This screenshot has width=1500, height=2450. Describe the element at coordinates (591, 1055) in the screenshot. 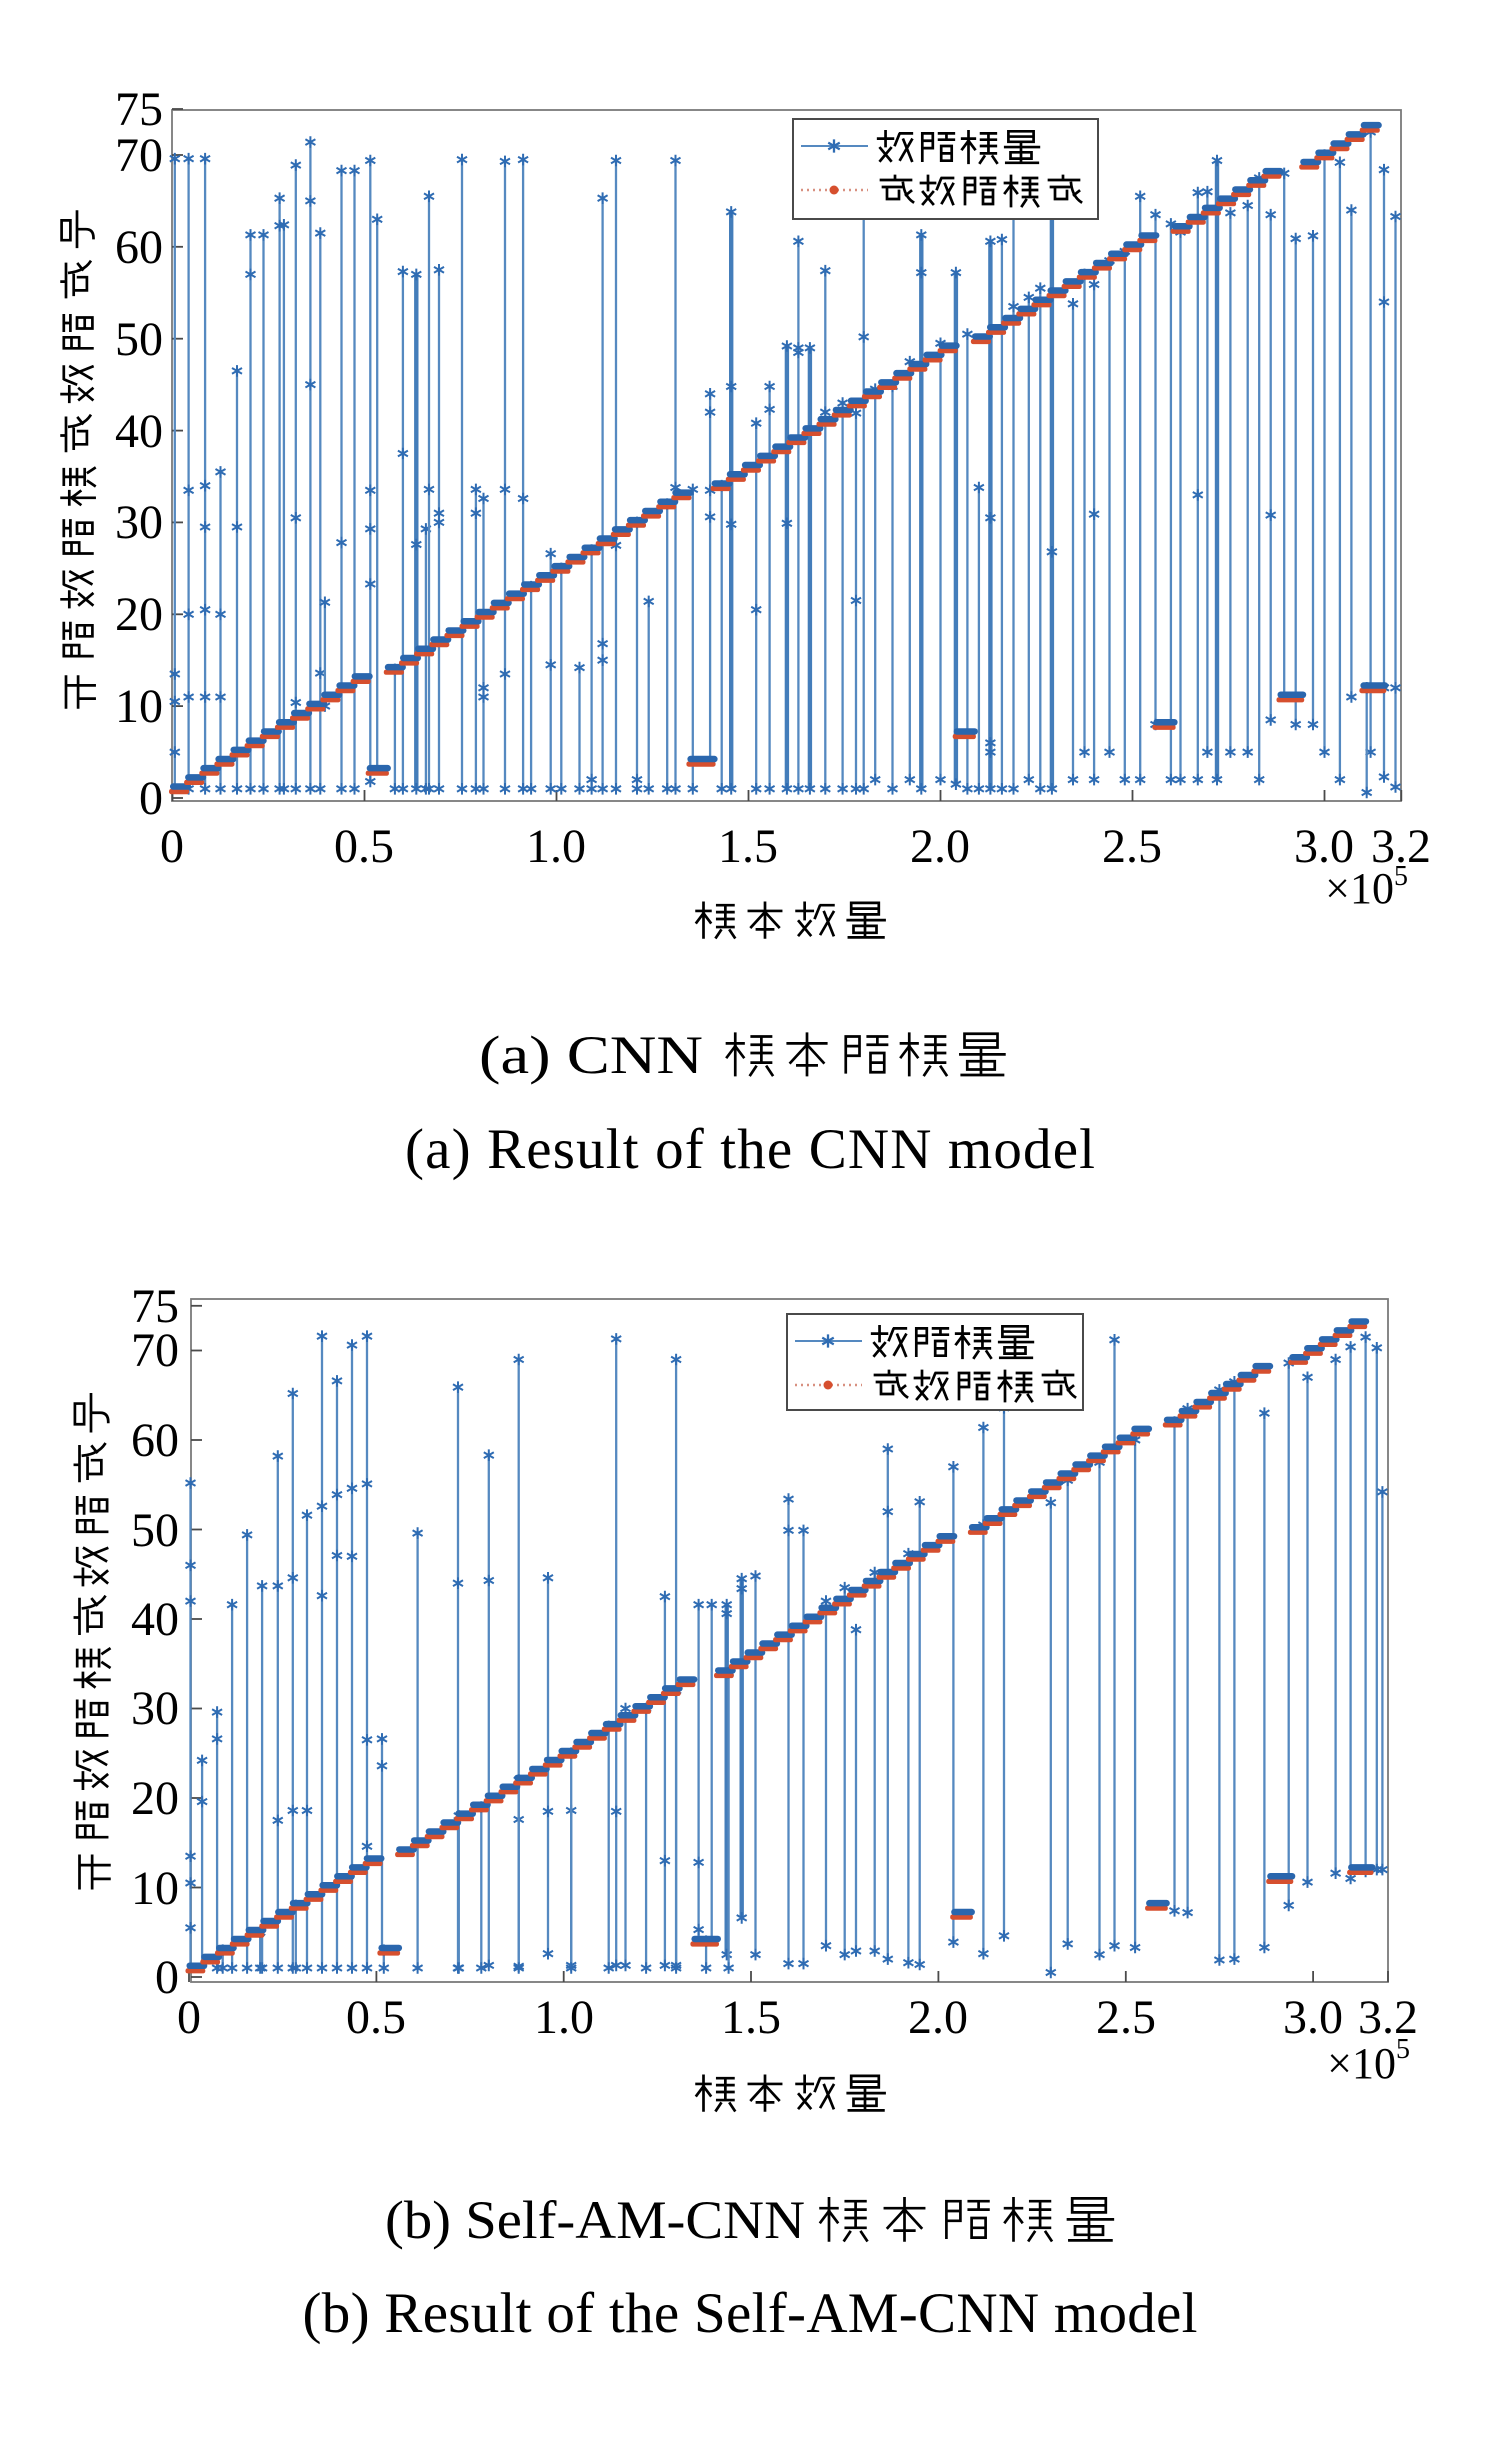

I see `svg-text: (a) CNN` at that location.